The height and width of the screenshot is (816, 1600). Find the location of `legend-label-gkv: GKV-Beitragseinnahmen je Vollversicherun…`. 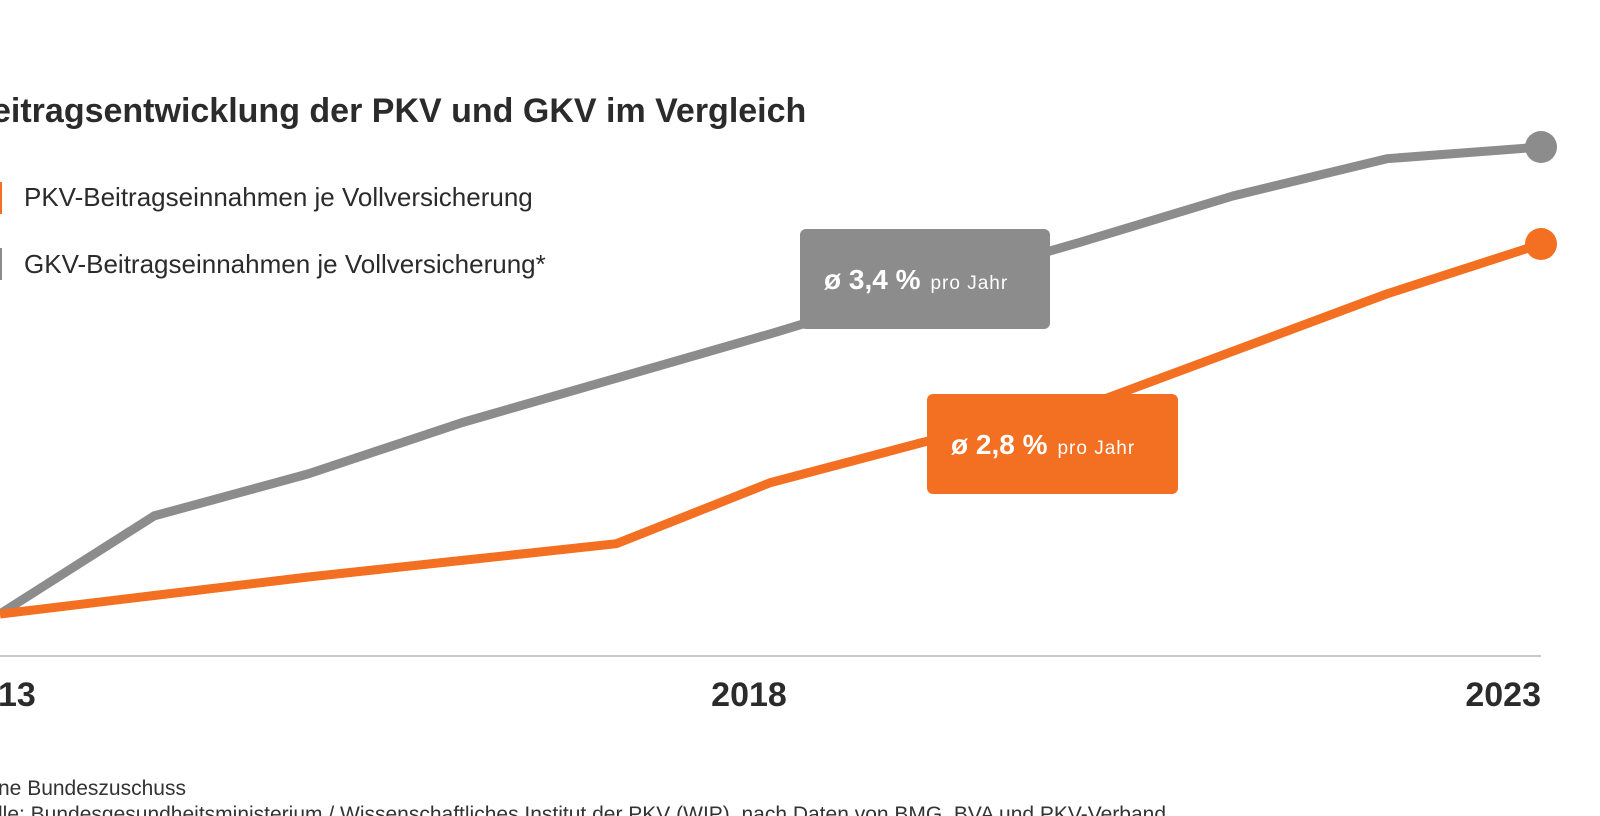

legend-label-gkv: GKV-Beitragseinnahmen je Vollversicherun… is located at coordinates (285, 264).